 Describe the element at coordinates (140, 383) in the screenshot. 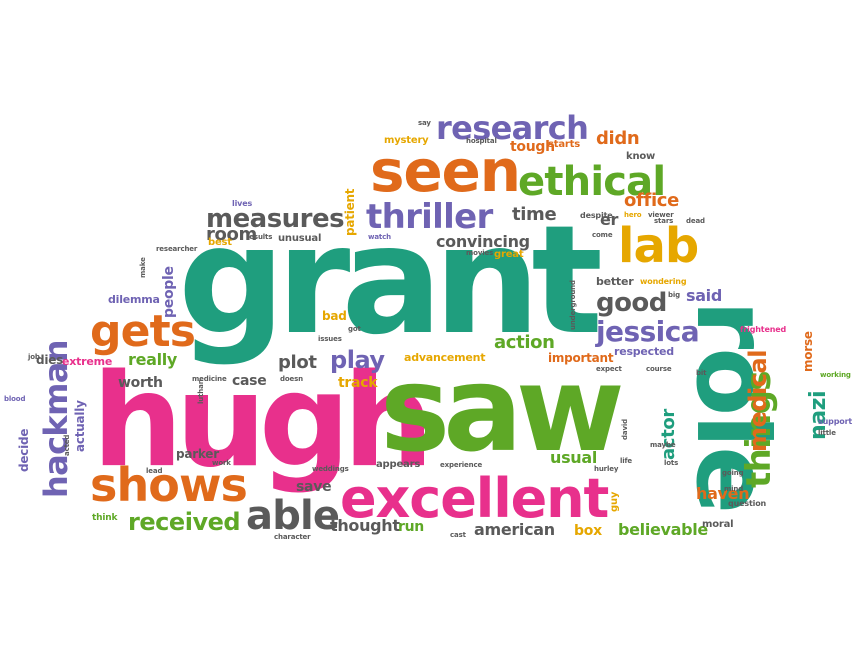

I see `word-worth: worth` at that location.